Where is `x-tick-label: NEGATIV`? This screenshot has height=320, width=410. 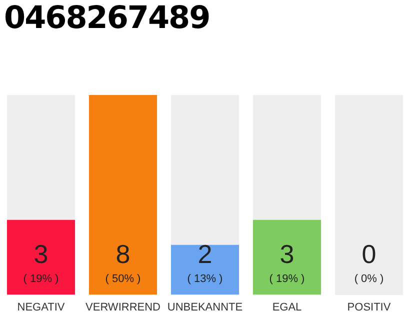
x-tick-label: NEGATIV is located at coordinates (41, 307).